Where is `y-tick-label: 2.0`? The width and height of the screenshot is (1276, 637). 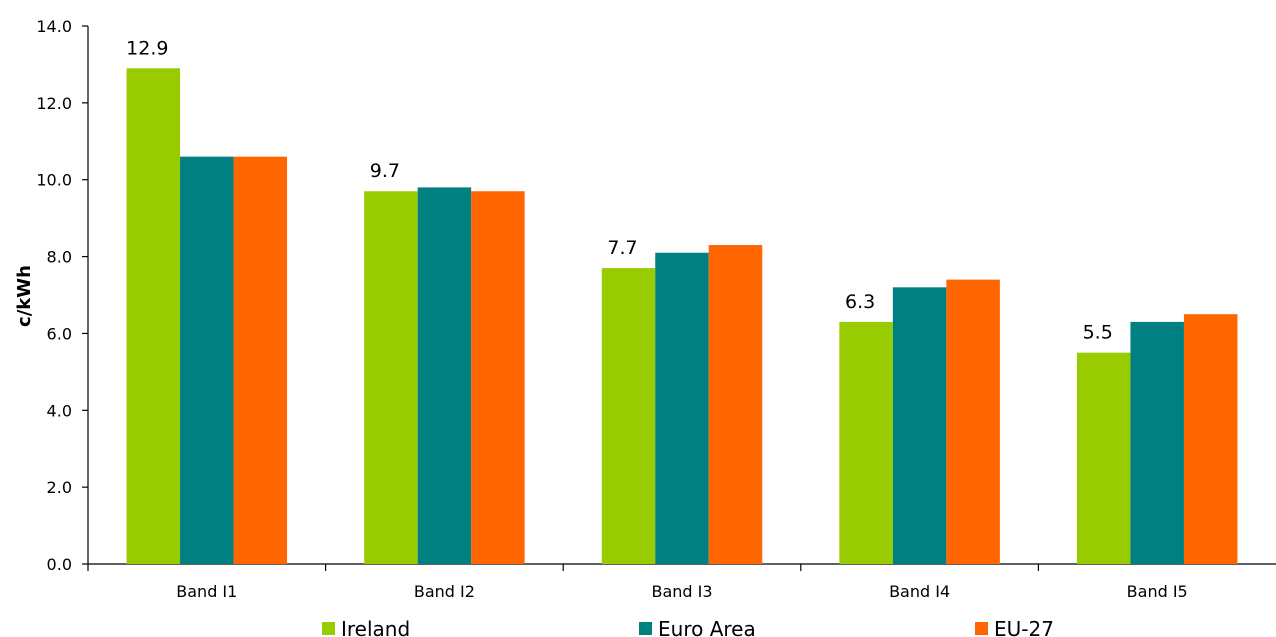
y-tick-label: 2.0 is located at coordinates (59, 487).